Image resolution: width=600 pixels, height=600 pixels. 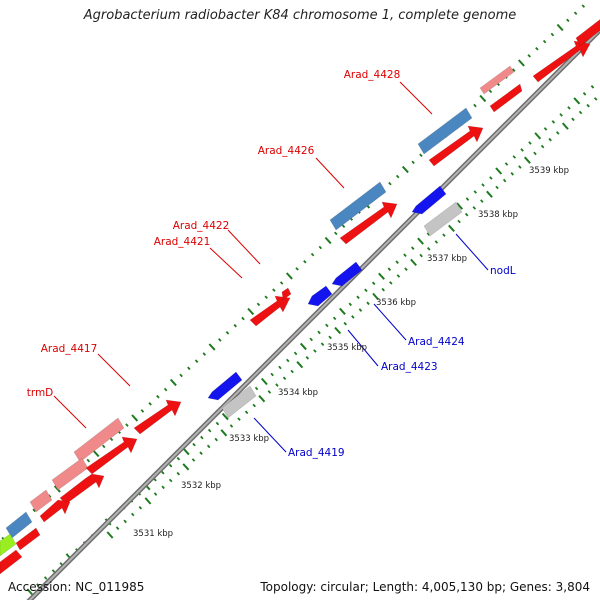 What do you see at coordinates (40, 393) in the screenshot?
I see `gene-label: trmD` at bounding box center [40, 393].